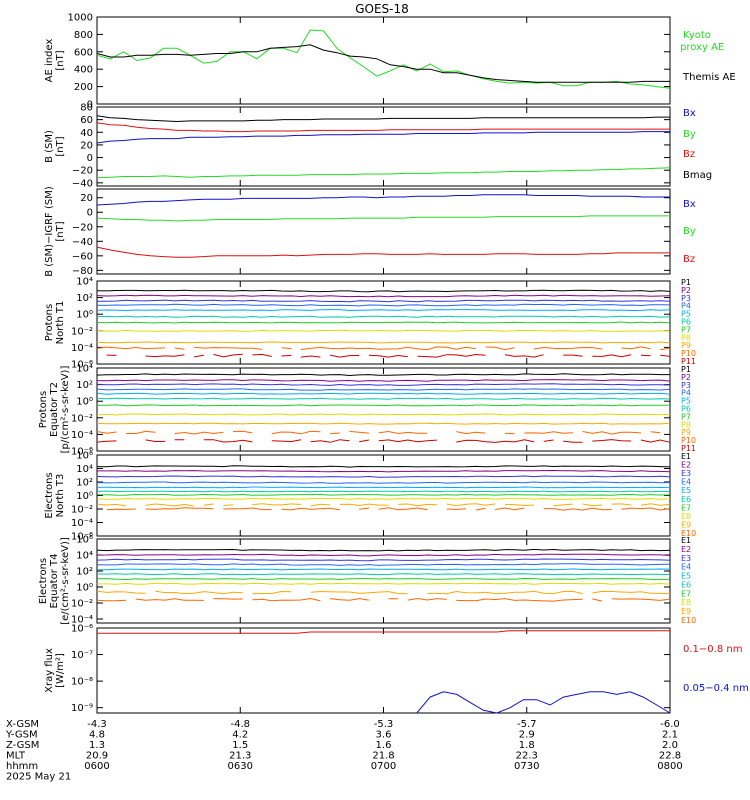 This screenshot has width=750, height=800. I want to click on y-axis-label: ProtonsEquator T2[p/(cm²-s-sr-keV)], so click(54, 410).